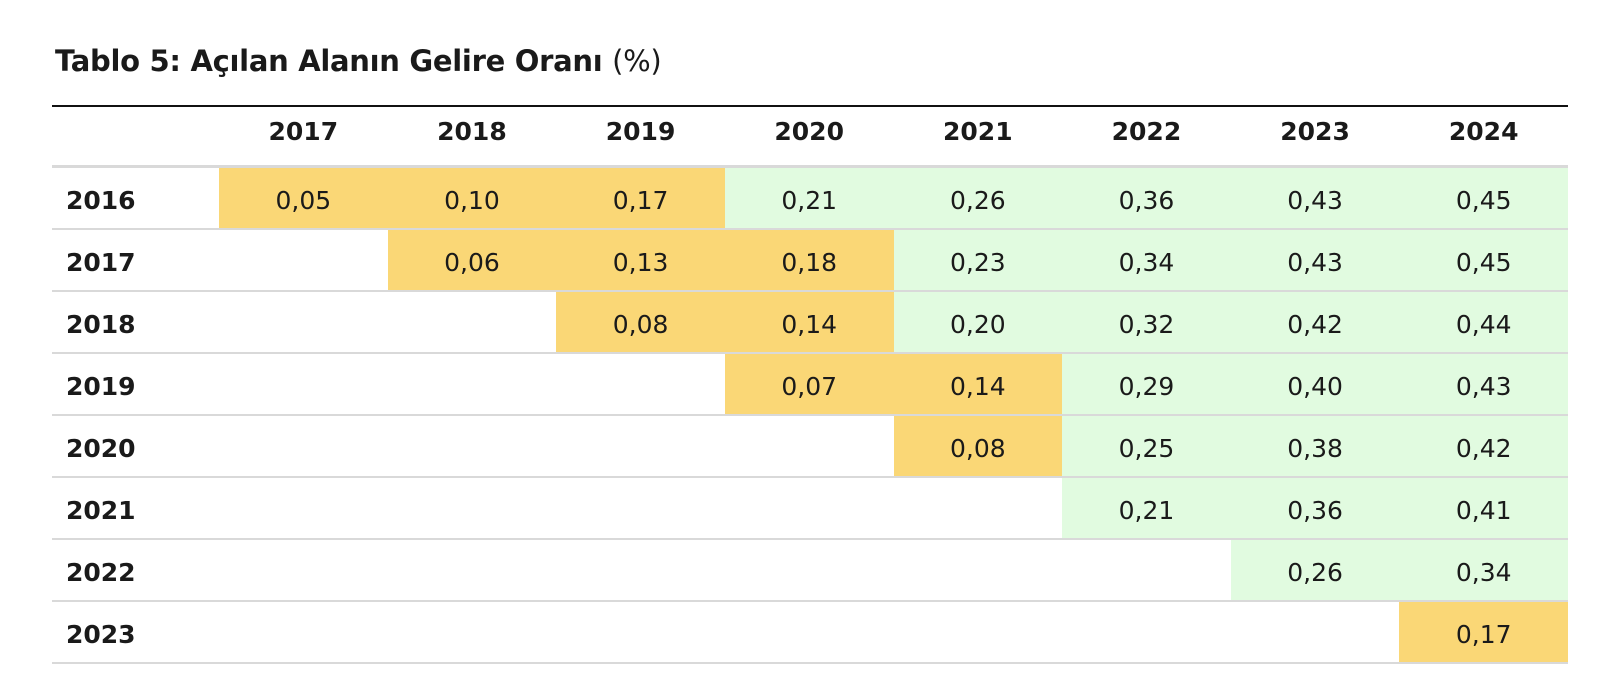 This screenshot has height=700, width=1603. I want to click on title-unit: (%), so click(637, 61).